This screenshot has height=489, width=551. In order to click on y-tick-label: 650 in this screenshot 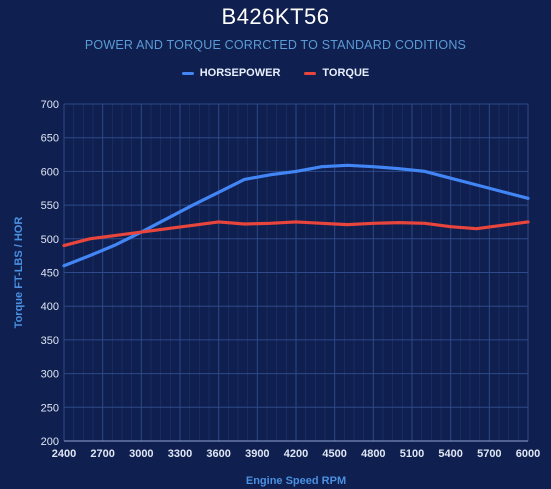, I will do `click(50, 139)`.